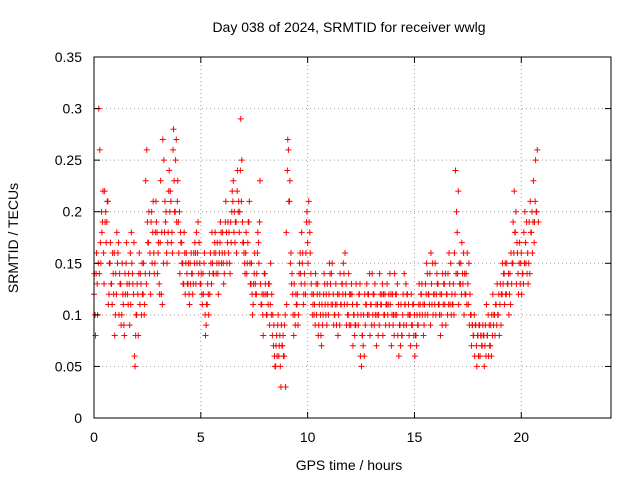 This screenshot has width=640, height=480. I want to click on x-tick-label: 0, so click(94, 437).